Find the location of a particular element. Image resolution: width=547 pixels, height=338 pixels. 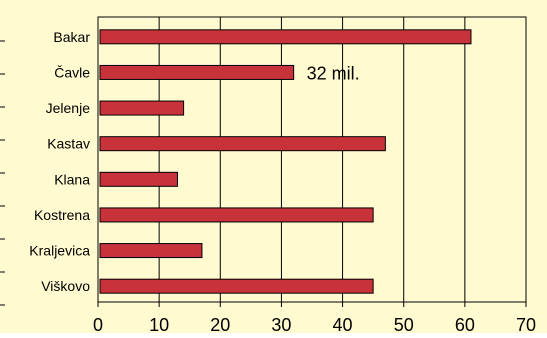

x-tick-label: 0 is located at coordinates (98, 324).